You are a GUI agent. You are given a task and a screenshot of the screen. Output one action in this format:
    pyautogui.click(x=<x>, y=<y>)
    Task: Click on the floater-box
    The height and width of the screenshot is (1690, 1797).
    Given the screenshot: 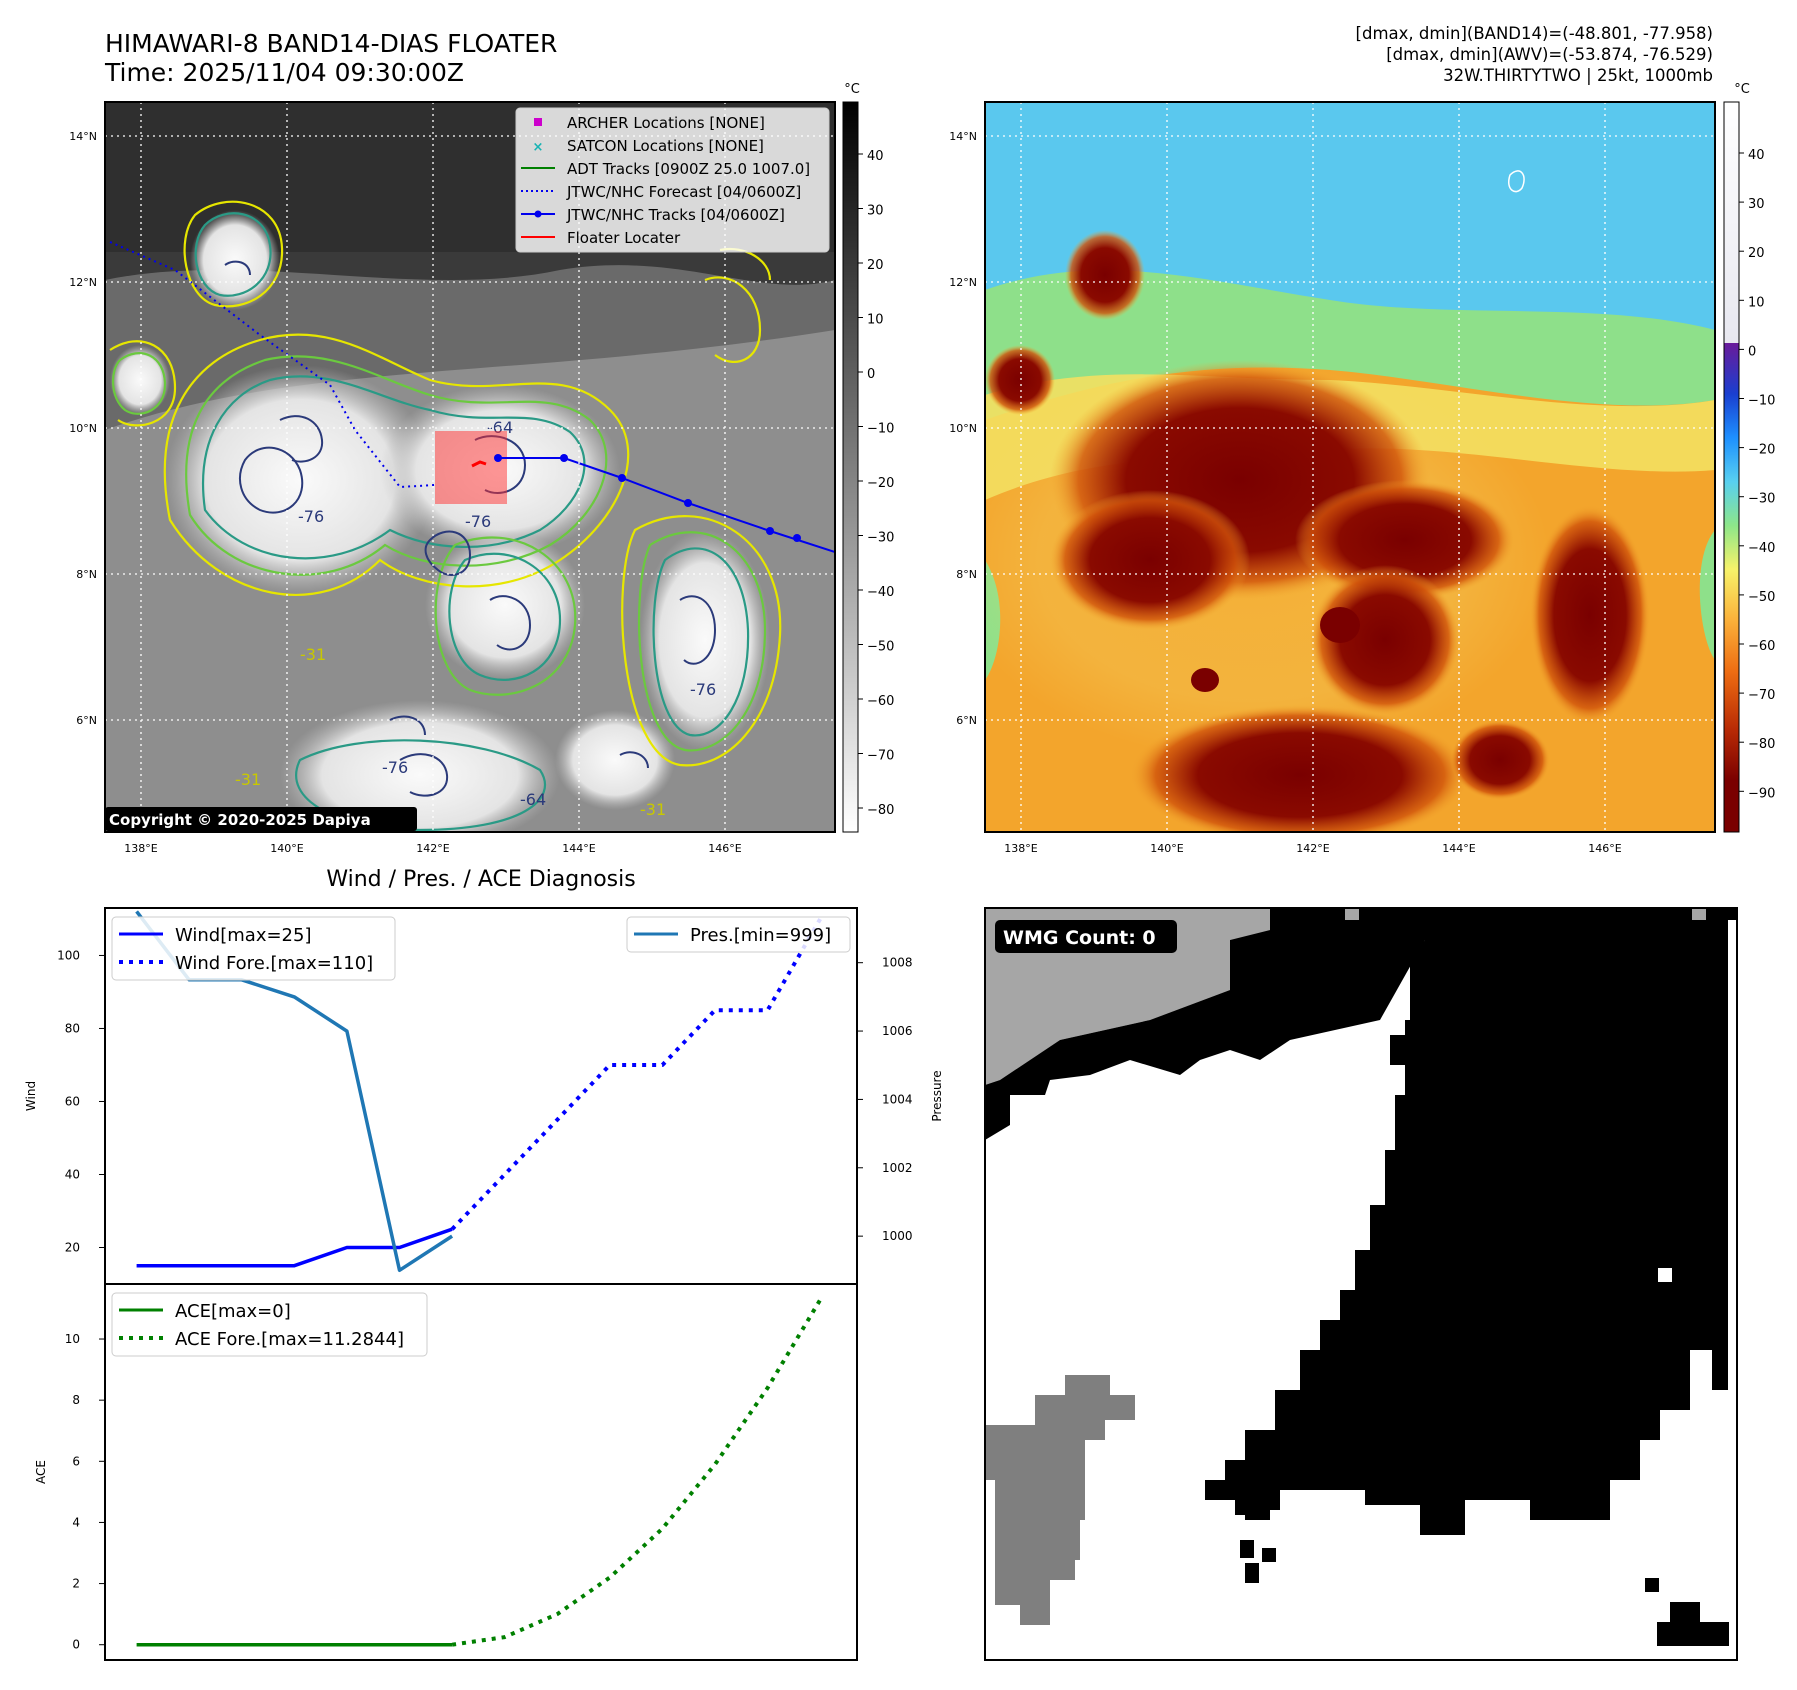 What is the action you would take?
    pyautogui.click(x=471, y=467)
    